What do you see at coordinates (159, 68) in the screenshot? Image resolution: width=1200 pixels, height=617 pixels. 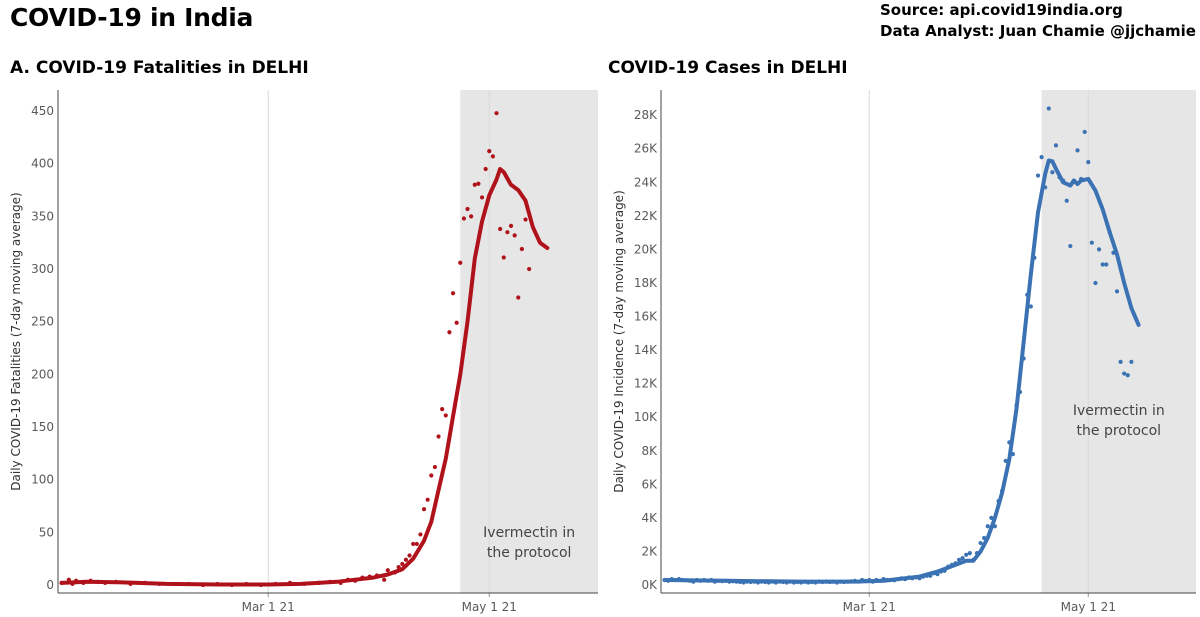 I see `fatalities-chart-title: A. COVID-19 Fatalities in DELHI` at bounding box center [159, 68].